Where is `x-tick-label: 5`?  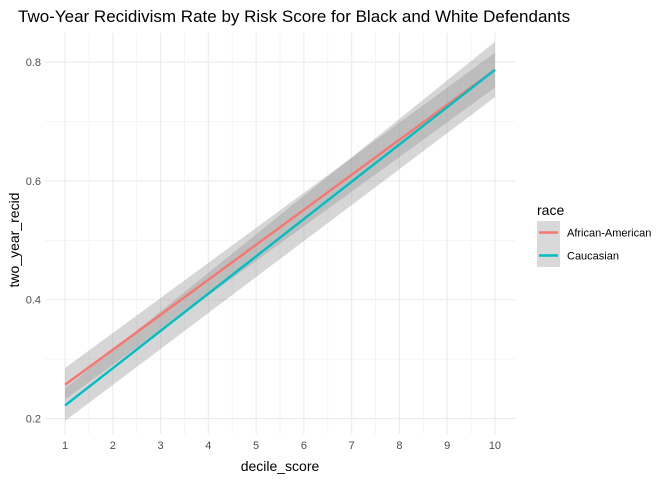
x-tick-label: 5 is located at coordinates (256, 446).